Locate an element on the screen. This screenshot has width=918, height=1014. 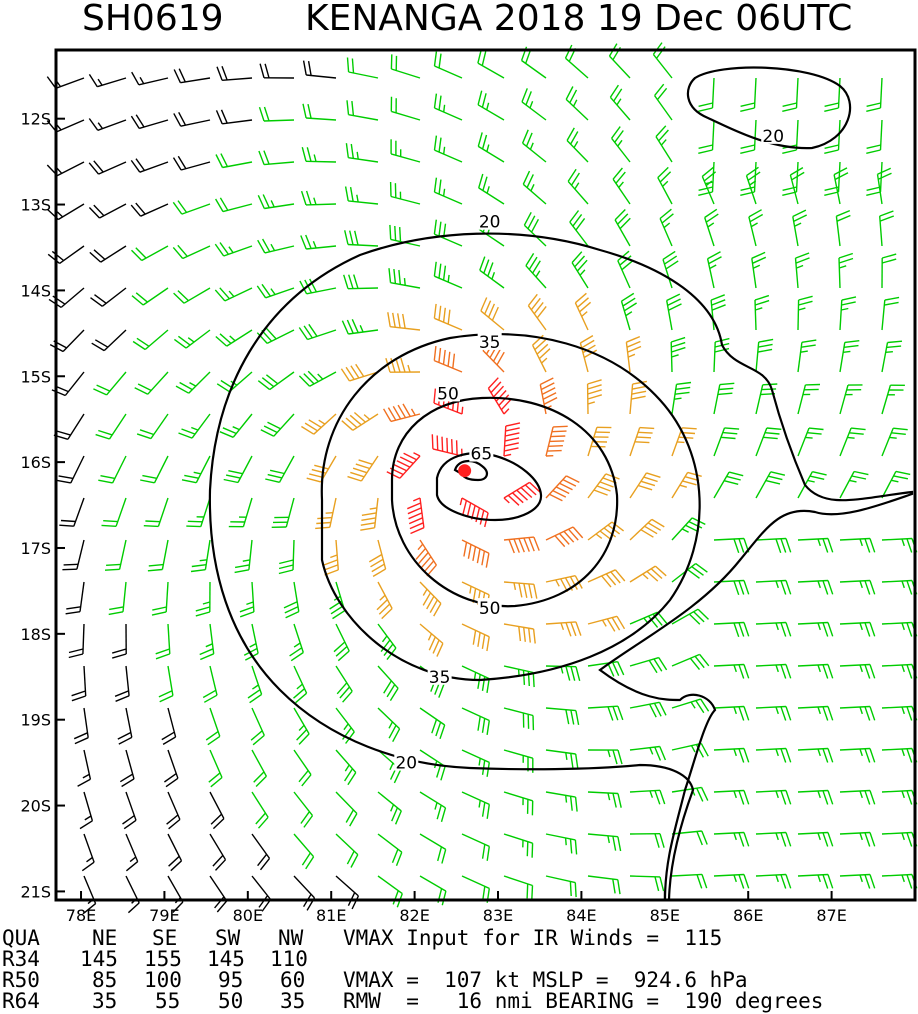
x-tick-label: 79E is located at coordinates (164, 915).